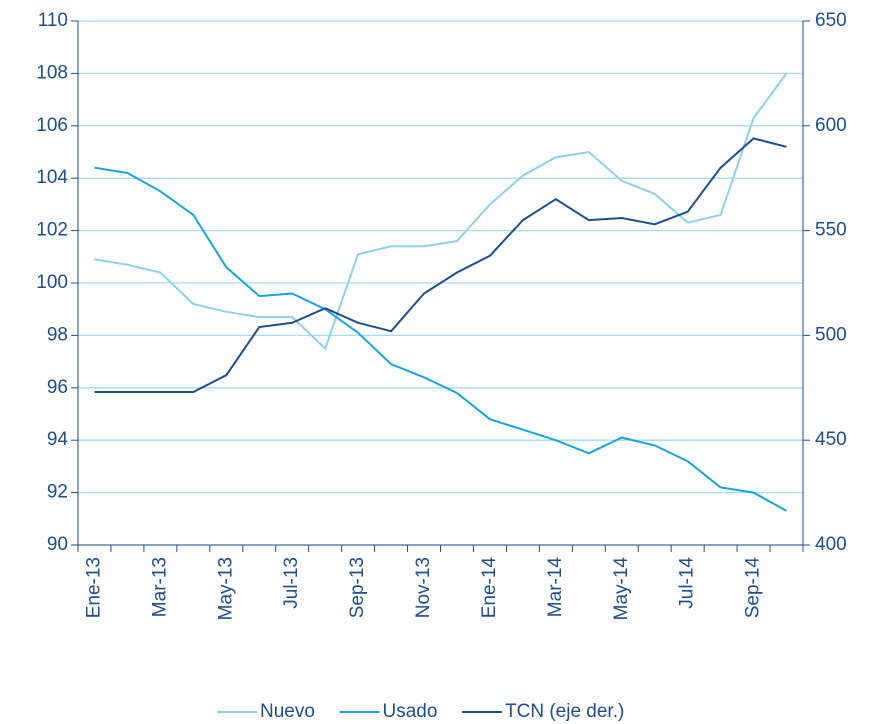 Image resolution: width=876 pixels, height=724 pixels. What do you see at coordinates (357, 587) in the screenshot?
I see `x-tick-label: Sep-13` at bounding box center [357, 587].